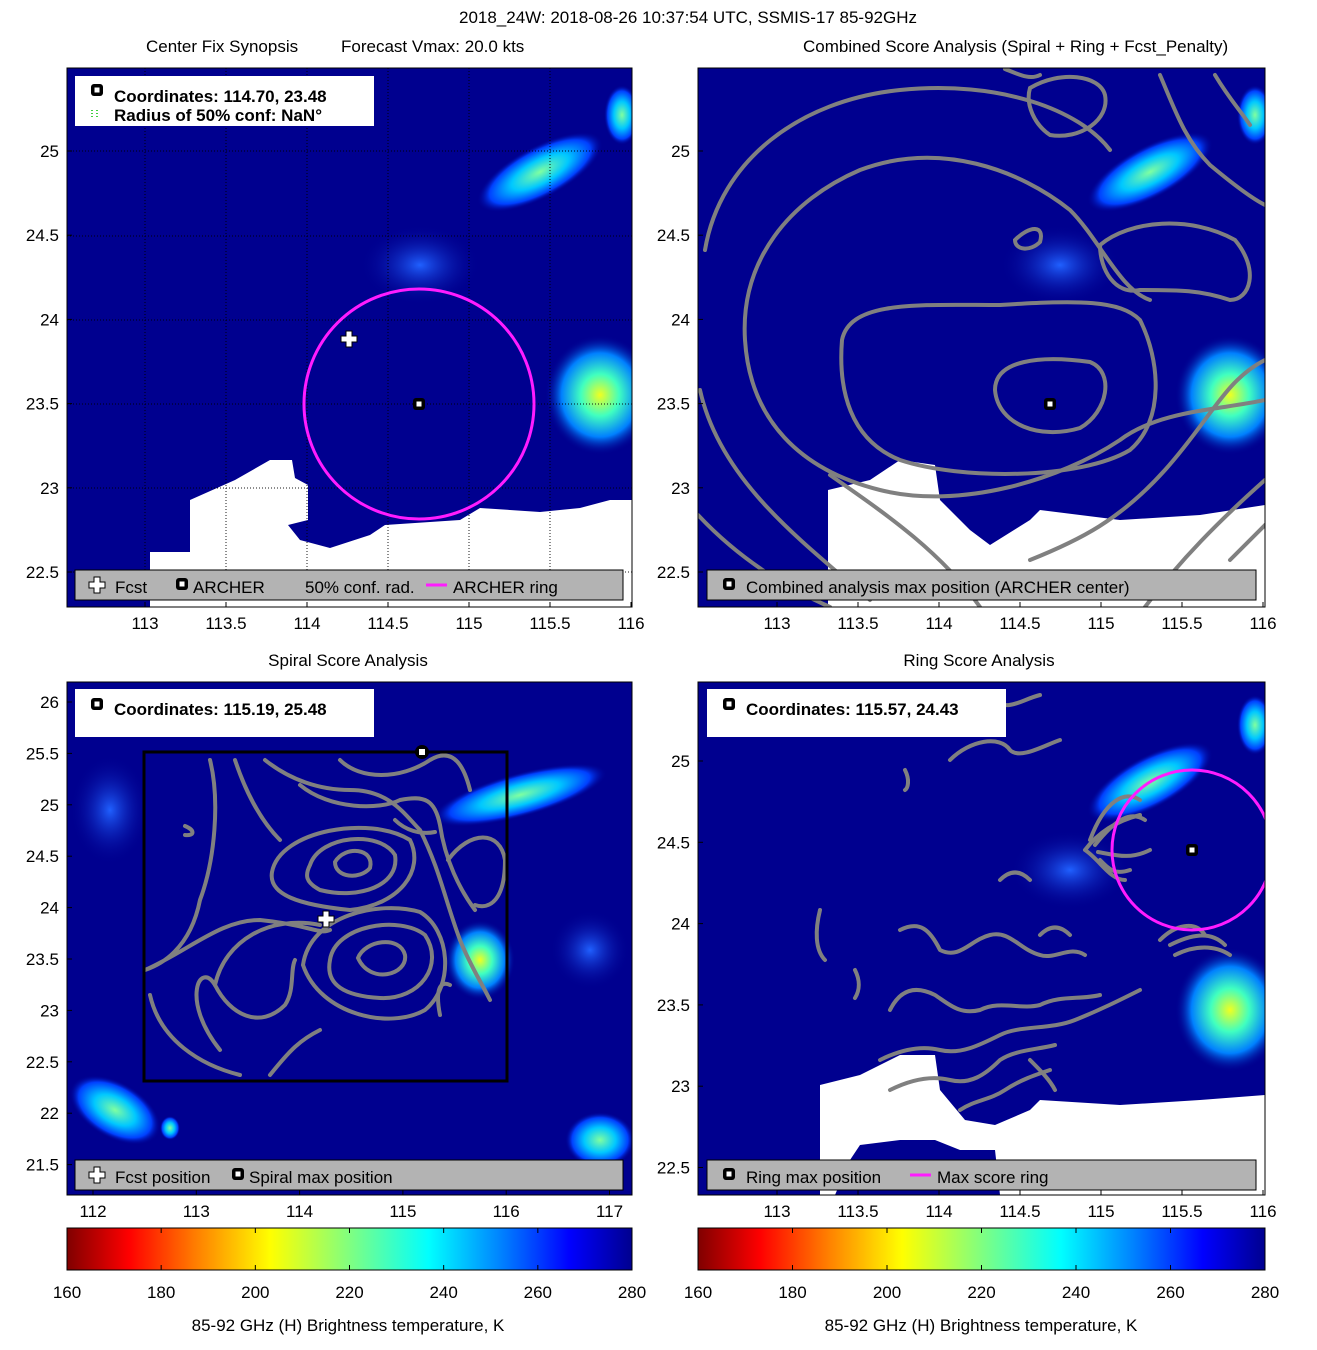 Image resolution: width=1317 pixels, height=1350 pixels. What do you see at coordinates (813, 1177) in the screenshot?
I see `ring-legend-max-label: Ring max position` at bounding box center [813, 1177].